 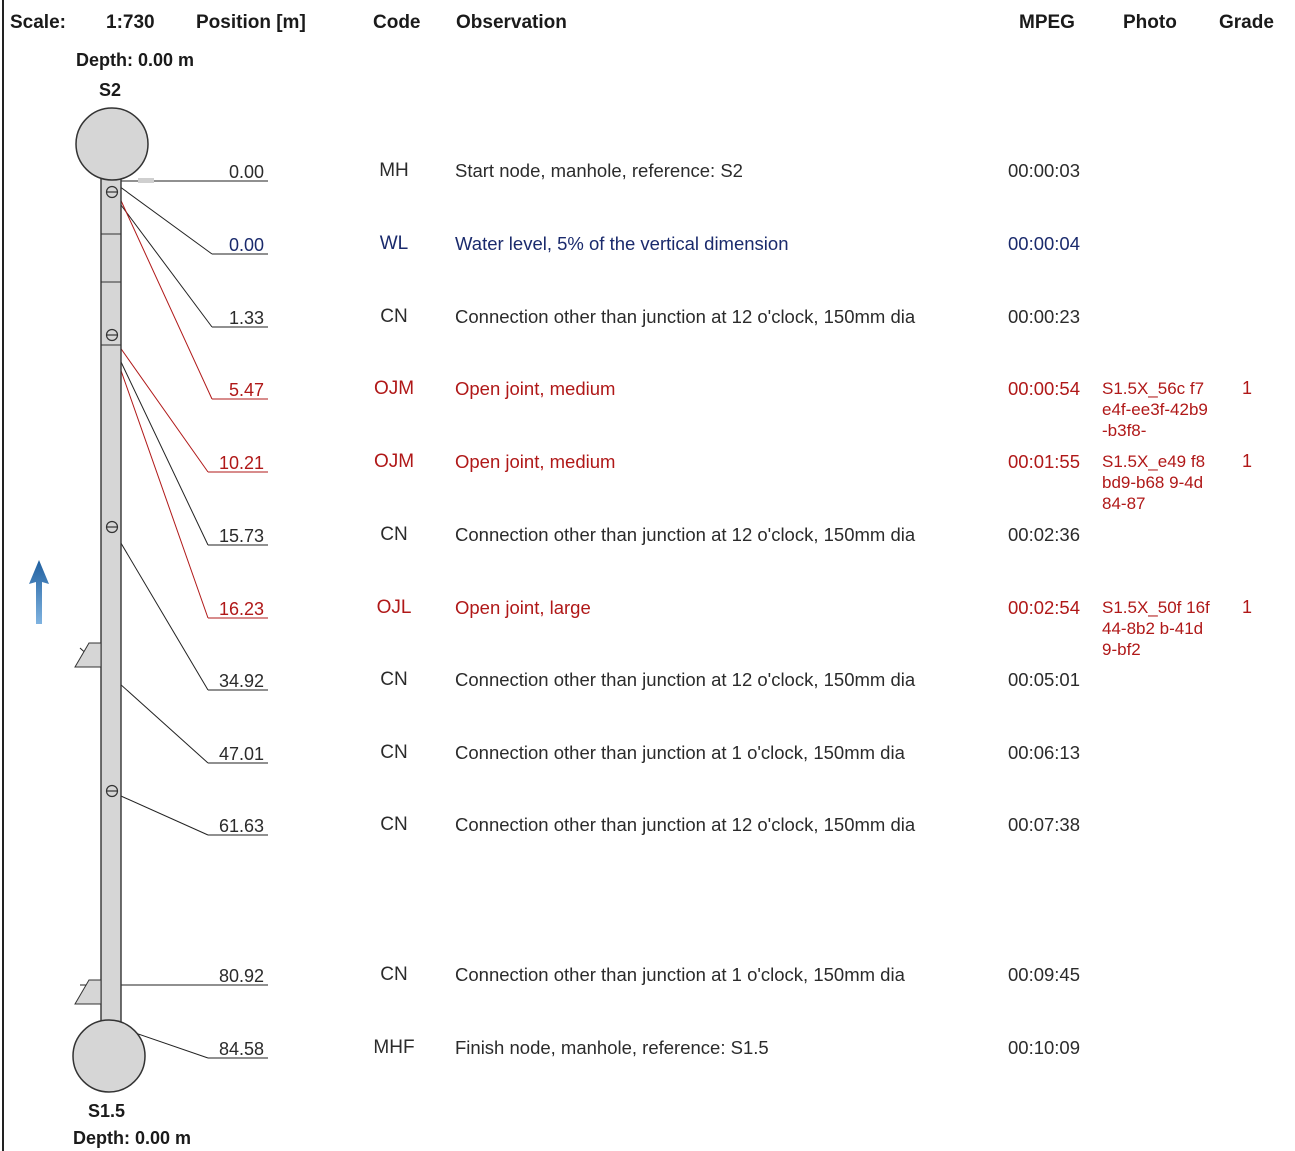 What do you see at coordinates (241, 826) in the screenshot?
I see `position-value: 61.63` at bounding box center [241, 826].